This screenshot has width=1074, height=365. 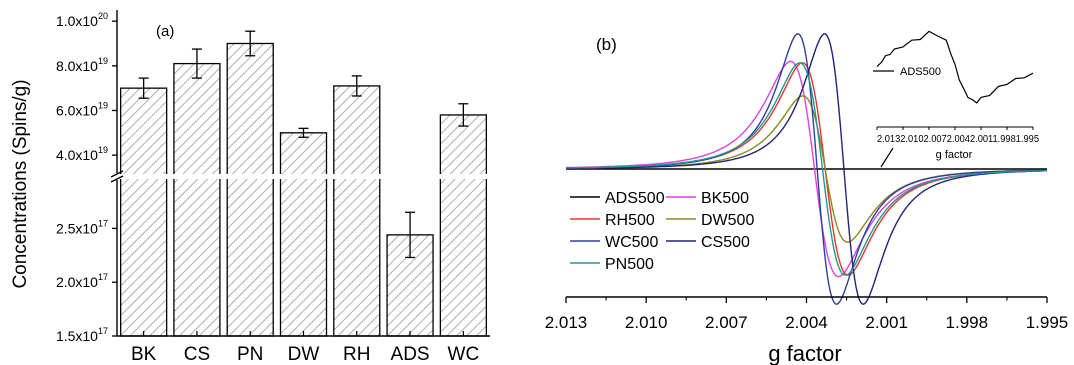 I want to click on inset-x-axis-label: g factor, so click(x=954, y=155).